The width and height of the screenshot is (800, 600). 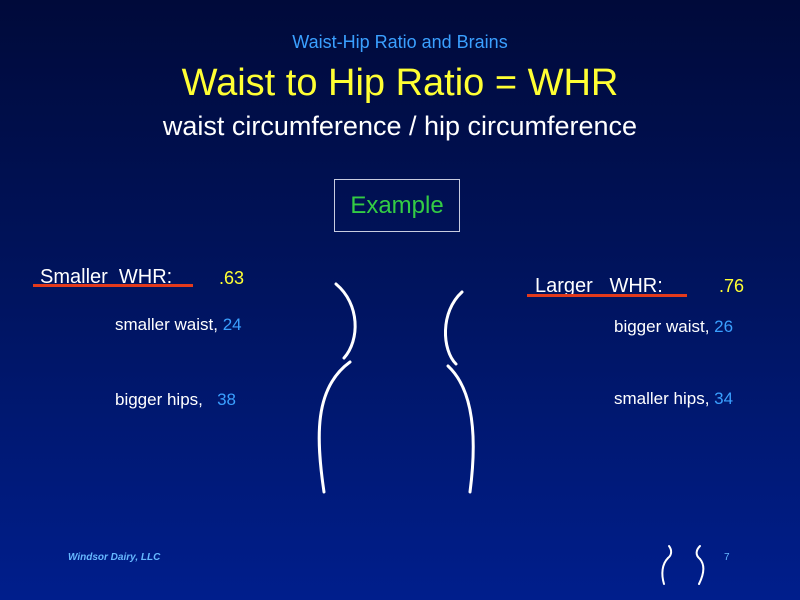 I want to click on mini-right-waist, so click(x=698, y=552).